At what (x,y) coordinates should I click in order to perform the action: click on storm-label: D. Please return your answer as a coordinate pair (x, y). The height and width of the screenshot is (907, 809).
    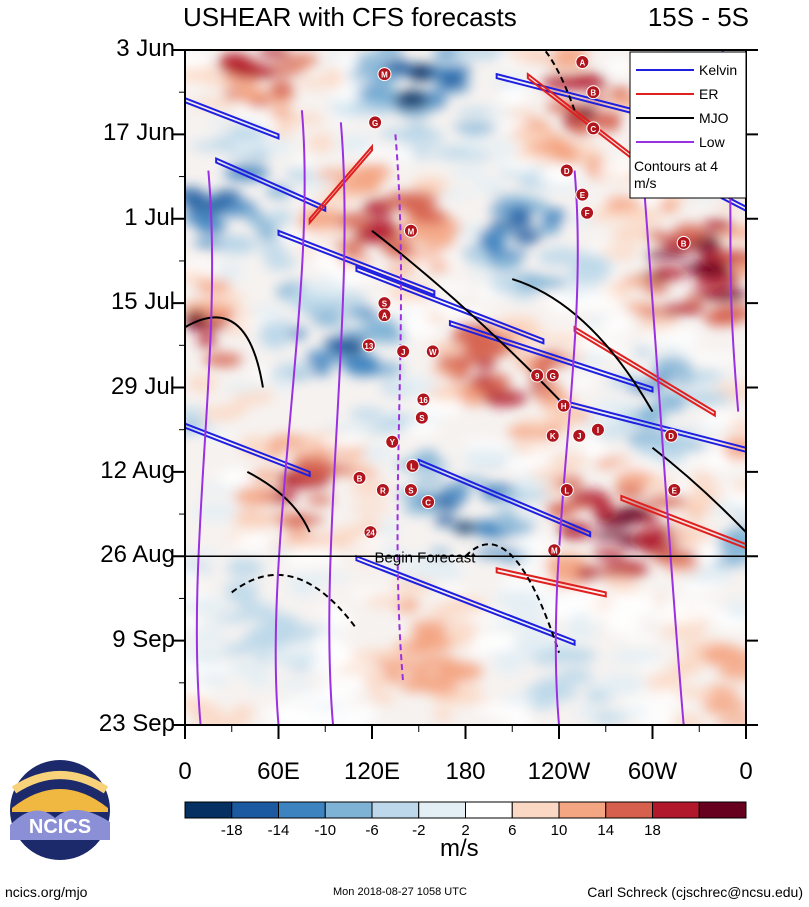
    Looking at the image, I should click on (567, 171).